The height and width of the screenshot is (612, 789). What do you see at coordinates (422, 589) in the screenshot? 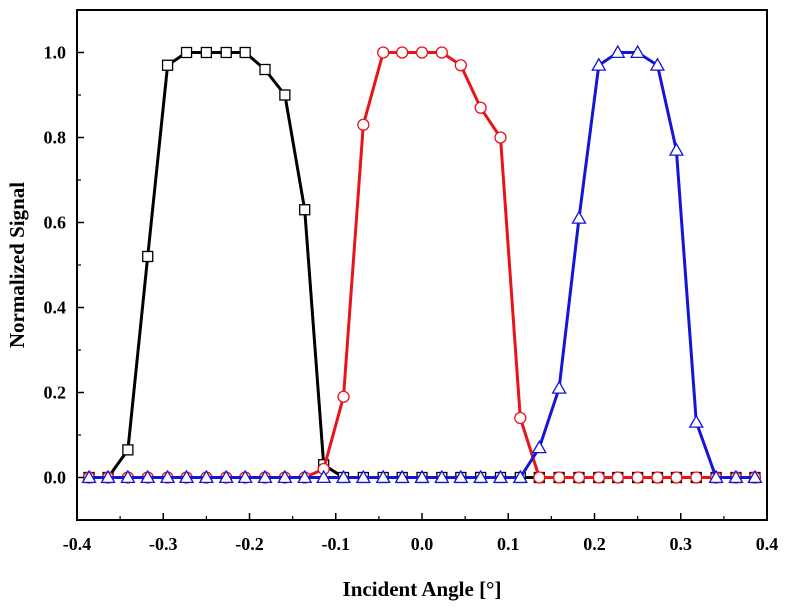
I see `x-axis-title: Incident Angle [°]` at bounding box center [422, 589].